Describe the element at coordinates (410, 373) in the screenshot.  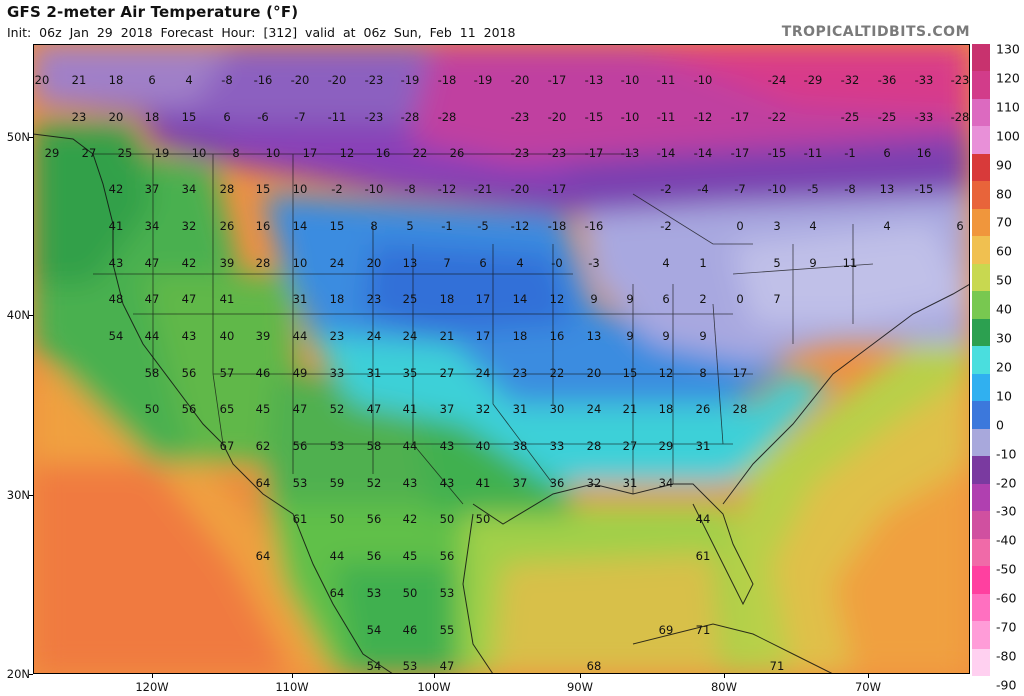
I see `temperature-value: 35` at that location.